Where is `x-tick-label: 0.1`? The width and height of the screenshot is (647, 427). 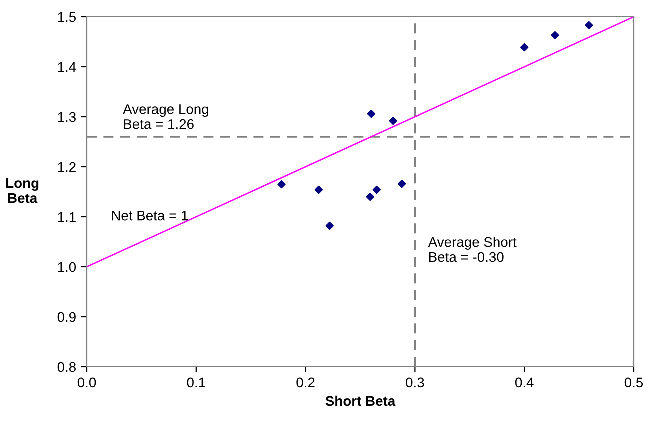
x-tick-label: 0.1 is located at coordinates (196, 383).